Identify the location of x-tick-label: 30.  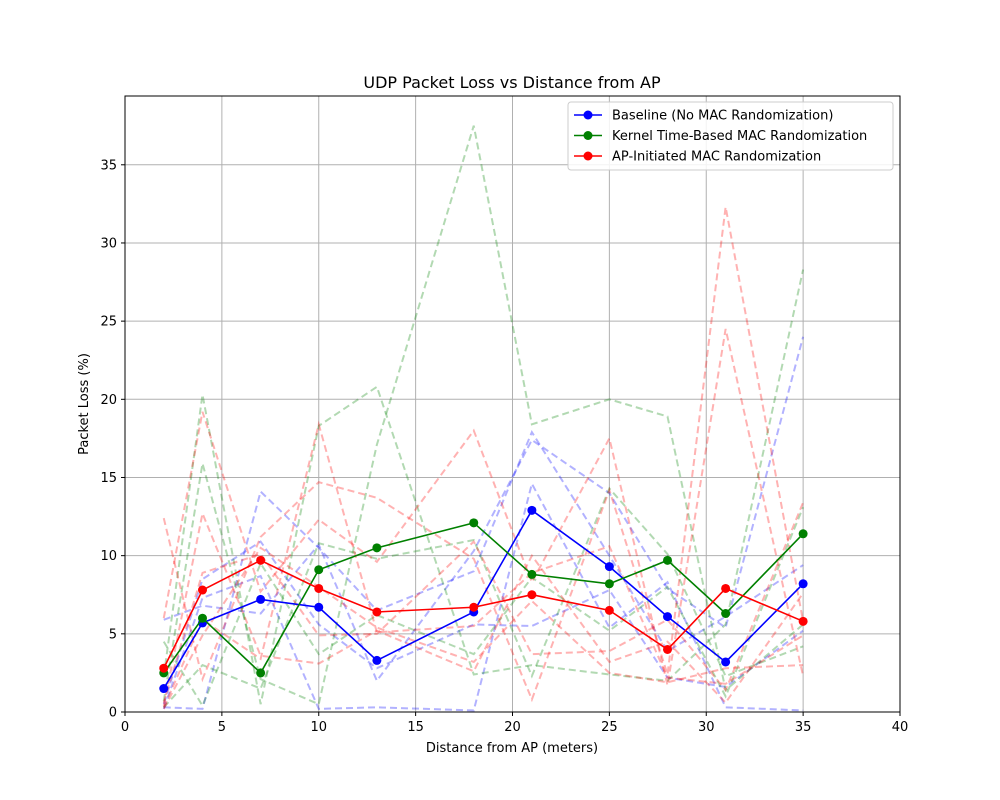
(706, 727).